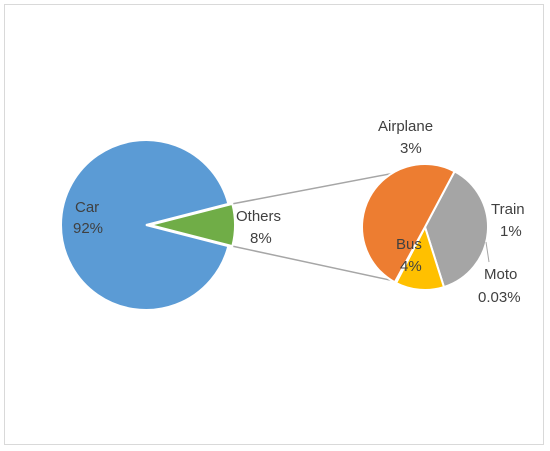  What do you see at coordinates (87, 207) in the screenshot?
I see `label-car-name: Car` at bounding box center [87, 207].